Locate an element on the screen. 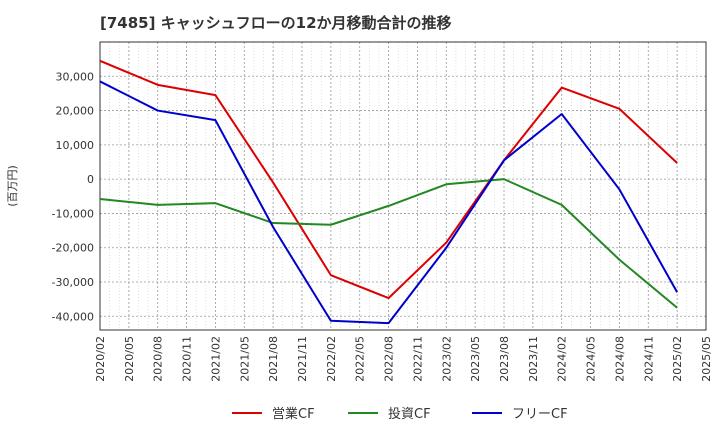 This screenshot has width=720, height=440. x-tick-label: 2021/02 is located at coordinates (215, 359).